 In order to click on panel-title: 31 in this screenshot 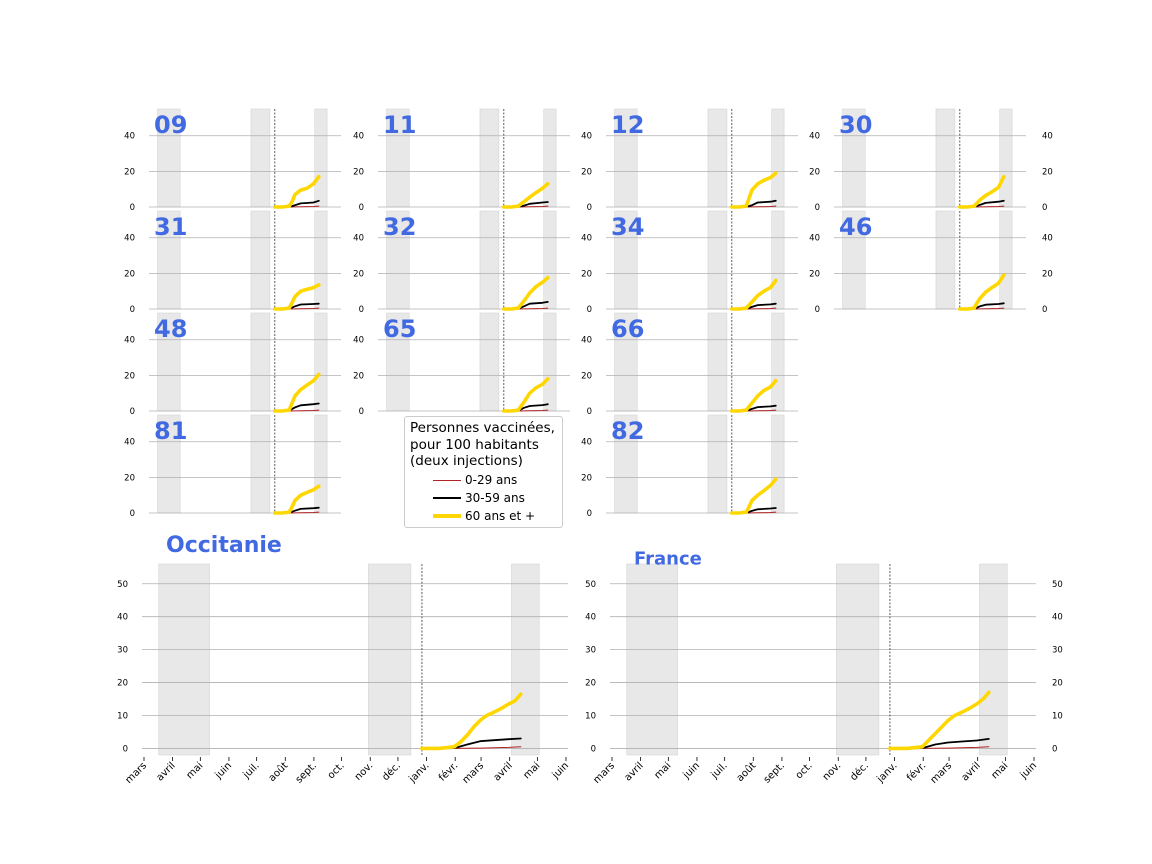, I will do `click(170, 227)`.